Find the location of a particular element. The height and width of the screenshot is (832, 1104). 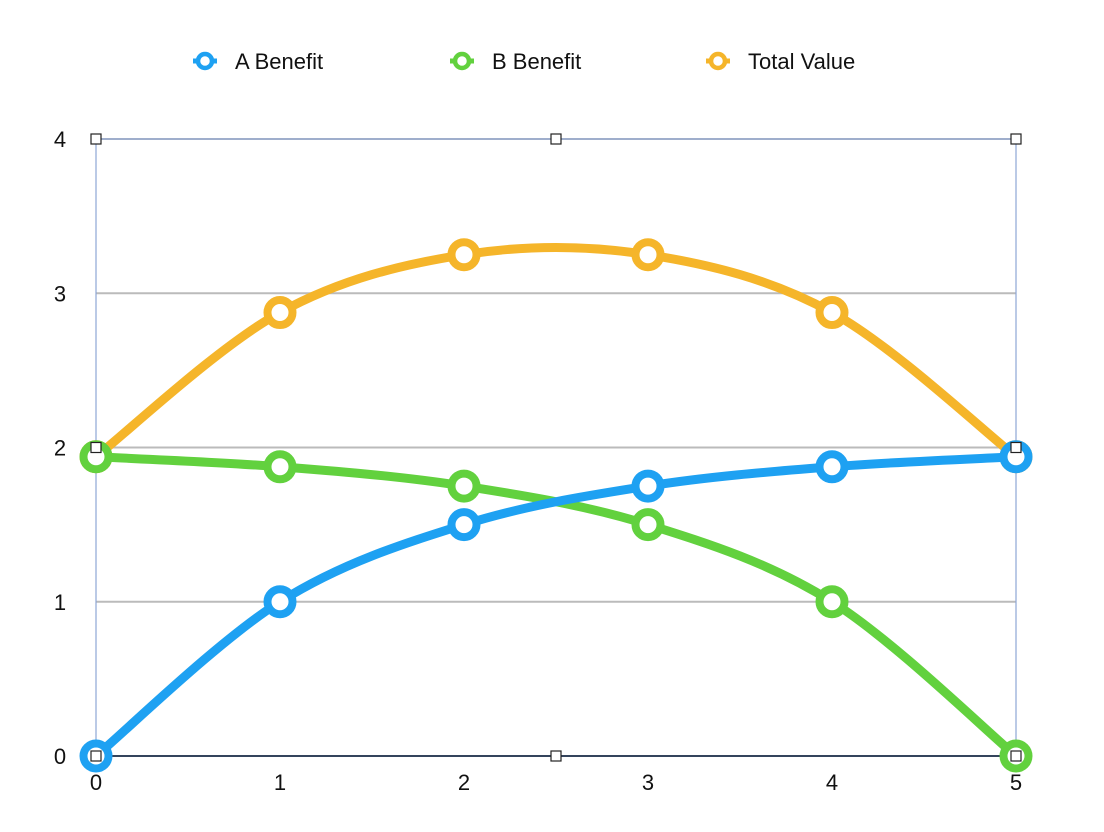

y-tick-label: 3 is located at coordinates (60, 293).